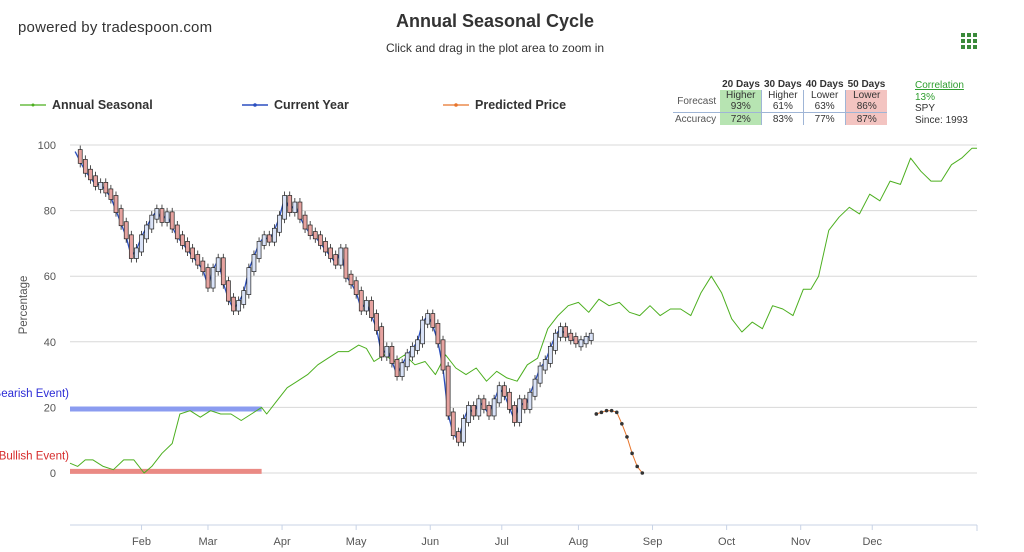  Describe the element at coordinates (295, 105) in the screenshot. I see `legend-item-current-year: Current Year` at that location.